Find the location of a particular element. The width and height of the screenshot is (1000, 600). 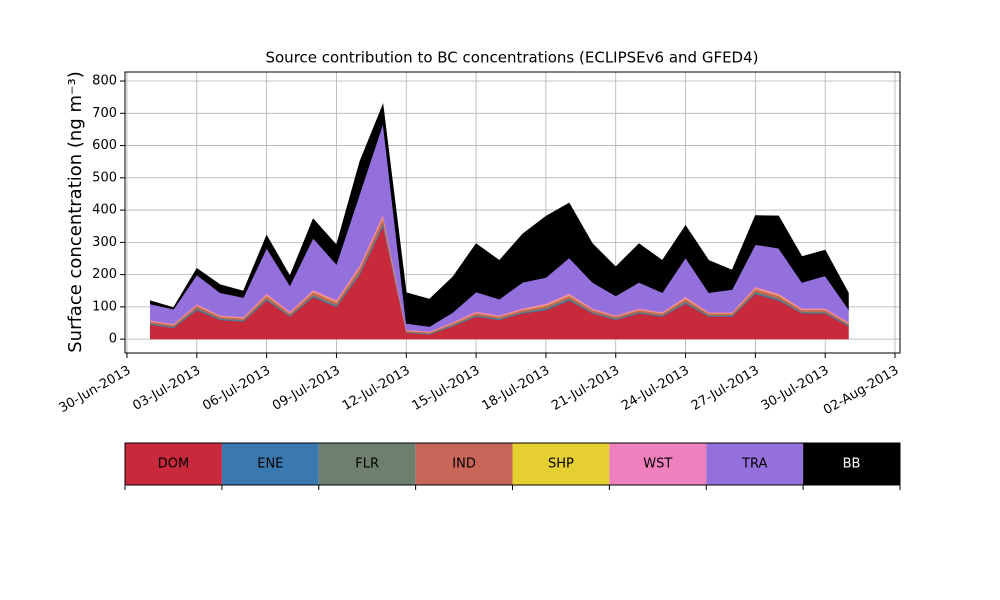

legend-label: BB is located at coordinates (852, 464).